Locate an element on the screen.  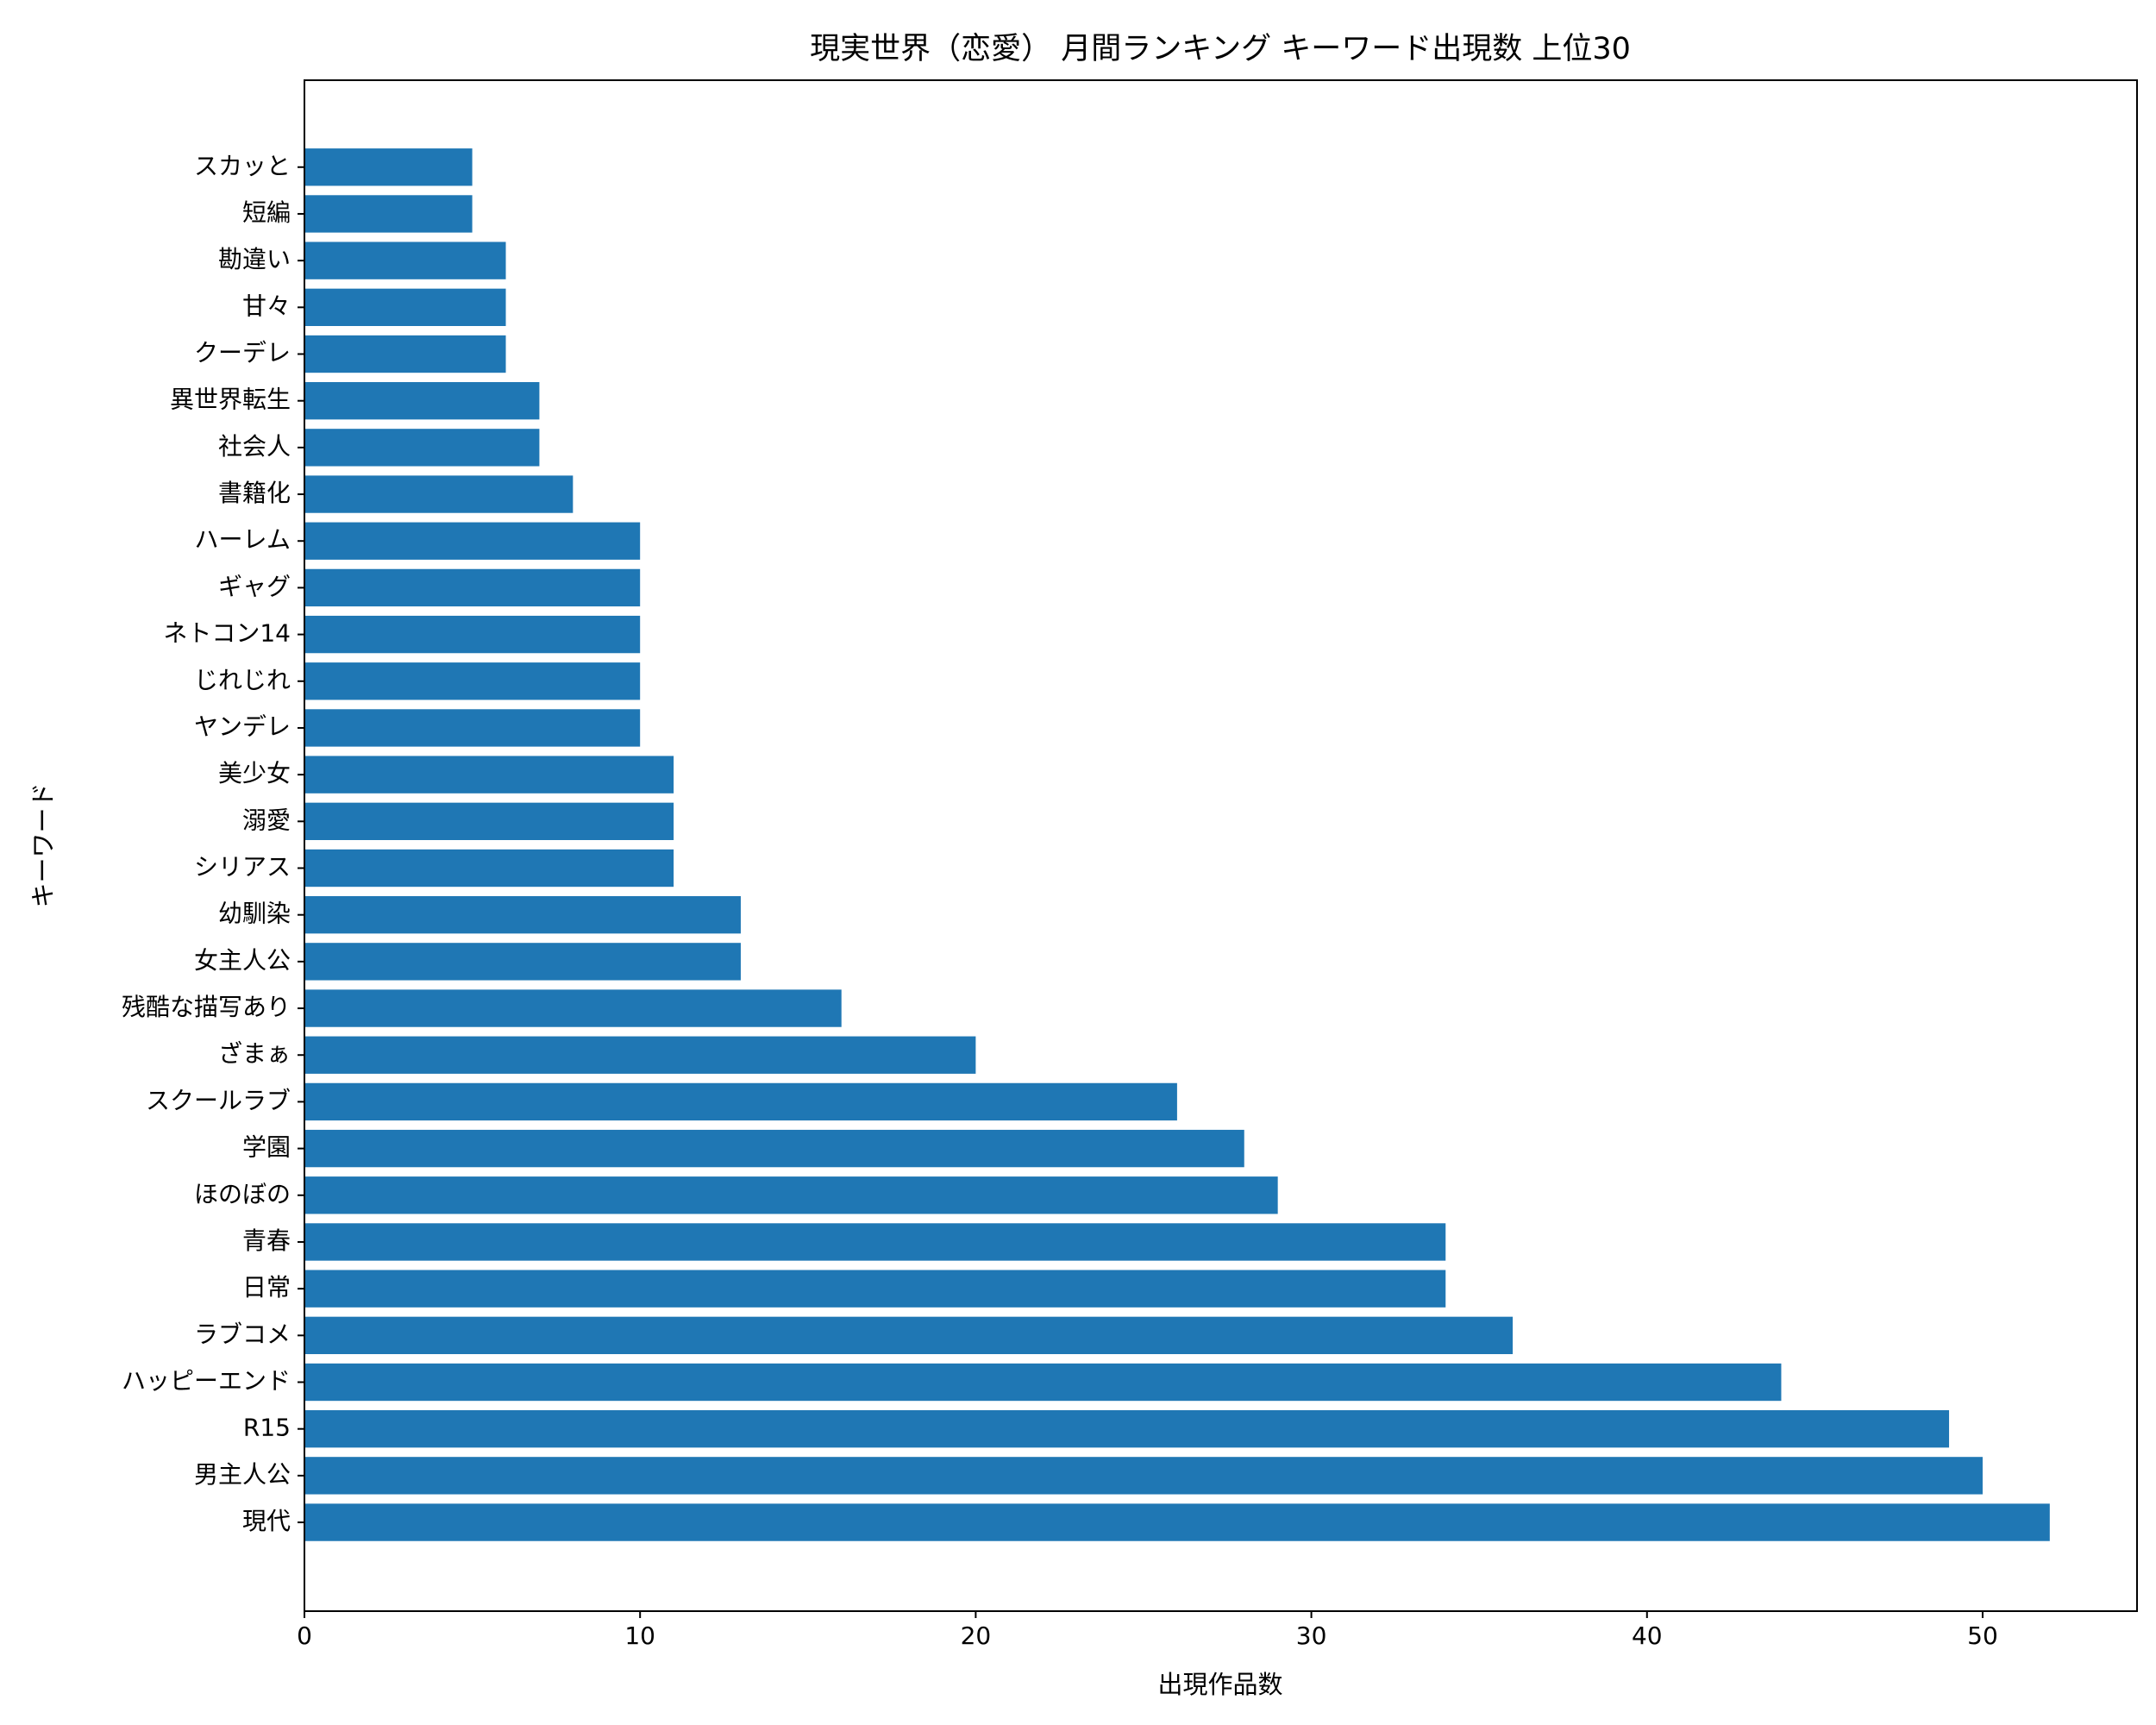
y-tick-label: ギャグ is located at coordinates (254, 586).